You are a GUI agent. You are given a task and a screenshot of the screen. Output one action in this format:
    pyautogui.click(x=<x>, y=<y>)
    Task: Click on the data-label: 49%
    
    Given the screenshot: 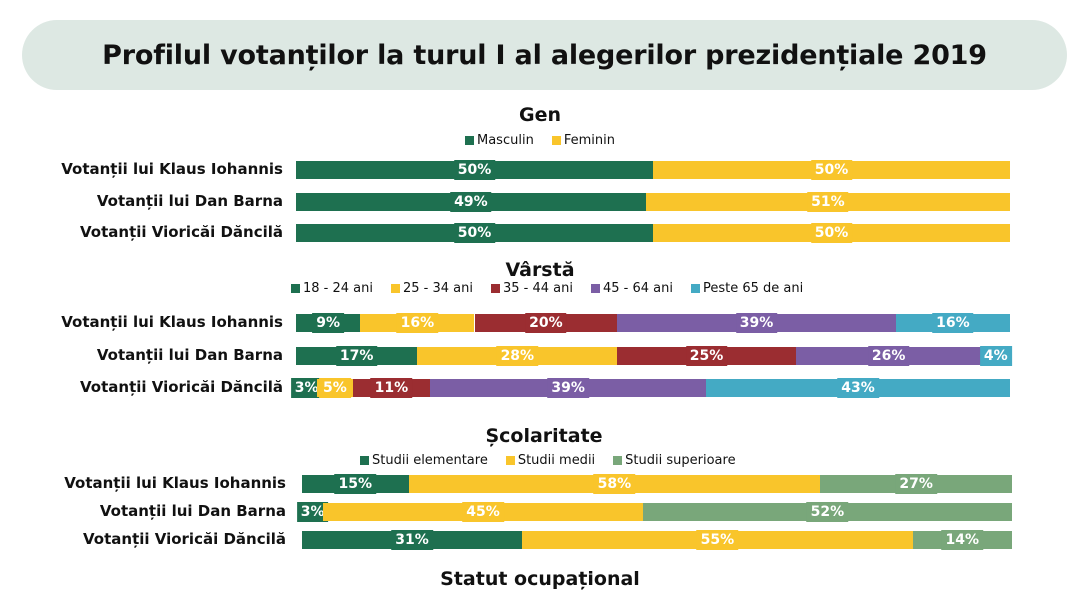 What is the action you would take?
    pyautogui.click(x=471, y=202)
    